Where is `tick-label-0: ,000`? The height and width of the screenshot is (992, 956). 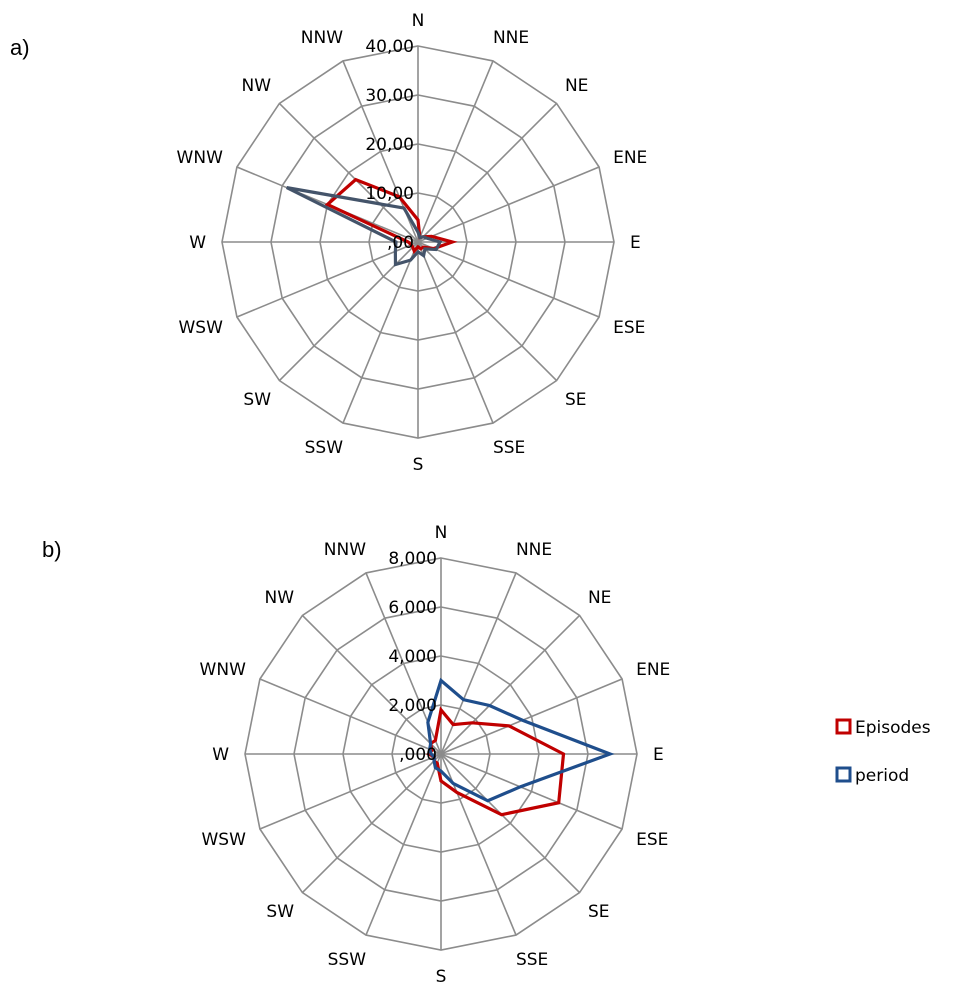 tick-label-0: ,000 is located at coordinates (418, 755).